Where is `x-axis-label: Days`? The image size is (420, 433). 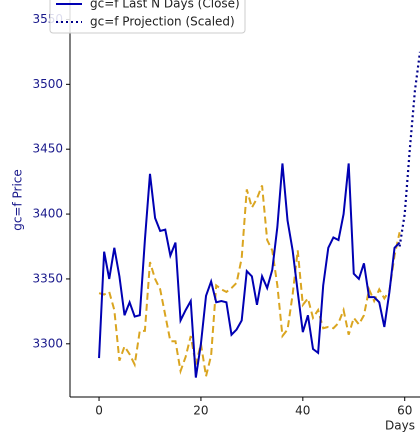
x-axis-label: Days is located at coordinates (400, 426).